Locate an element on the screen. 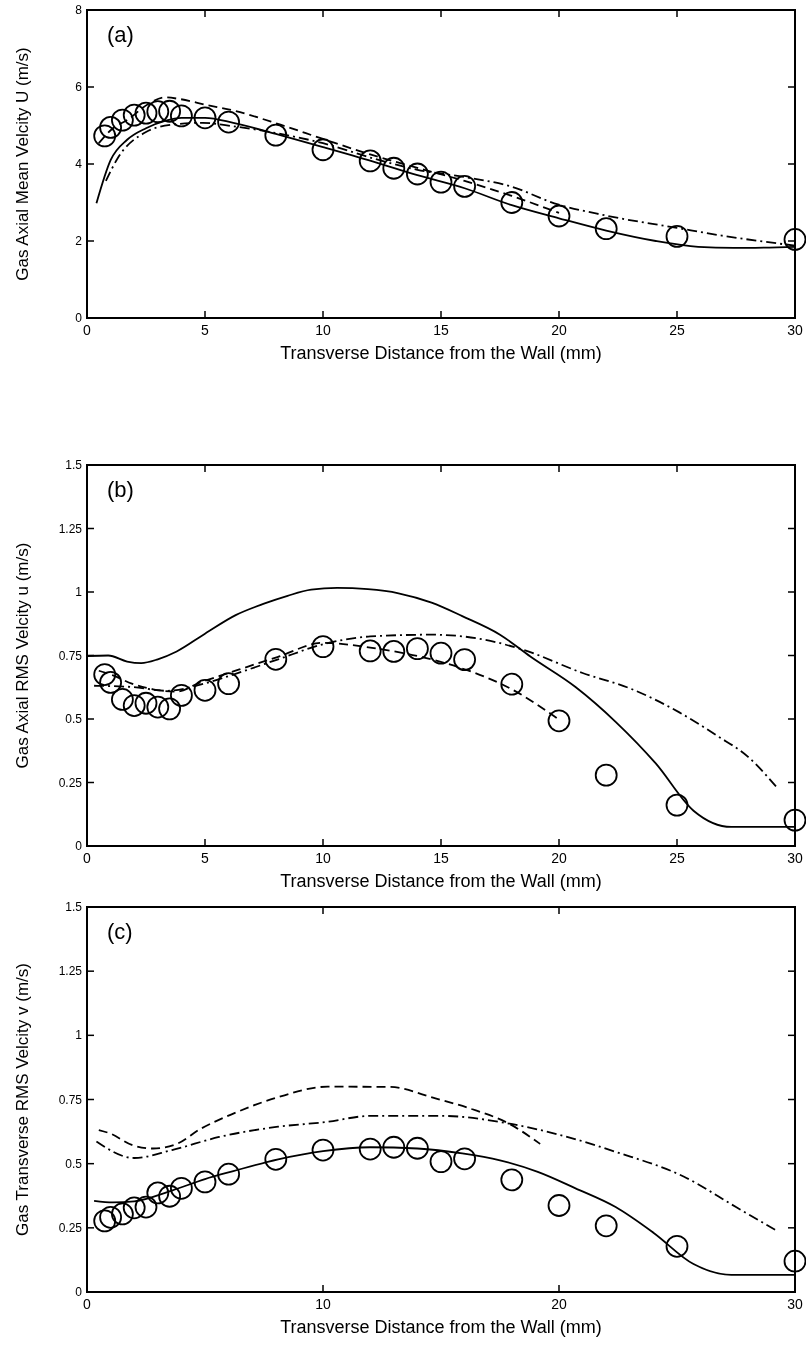  x-tick-label: 15 is located at coordinates (441, 858).